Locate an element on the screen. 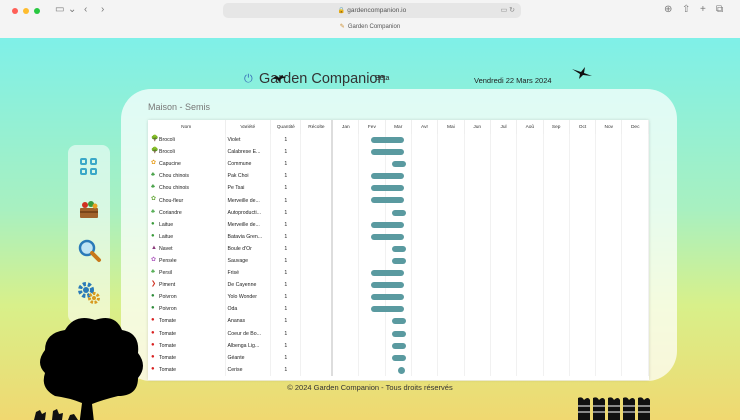  url-text: gardencompanion.io is located at coordinates (376, 10).